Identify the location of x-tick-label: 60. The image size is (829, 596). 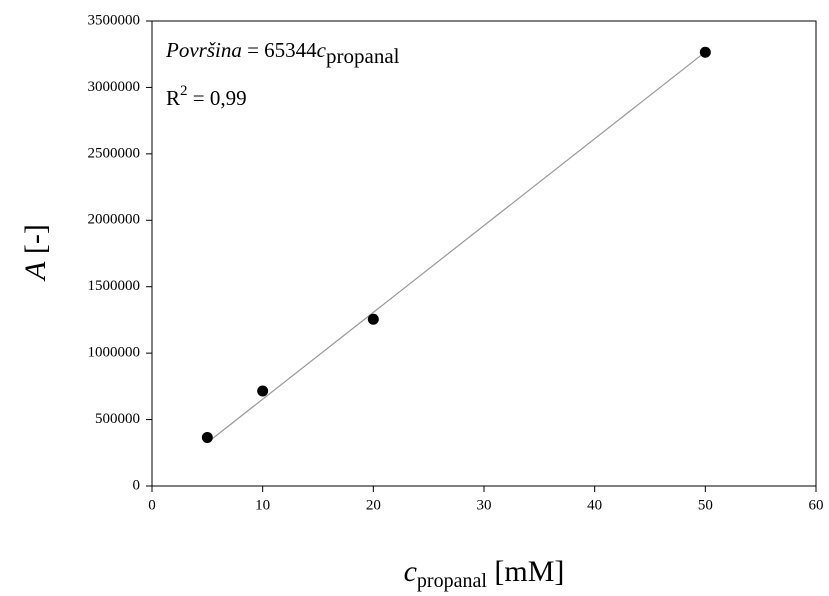
(816, 505).